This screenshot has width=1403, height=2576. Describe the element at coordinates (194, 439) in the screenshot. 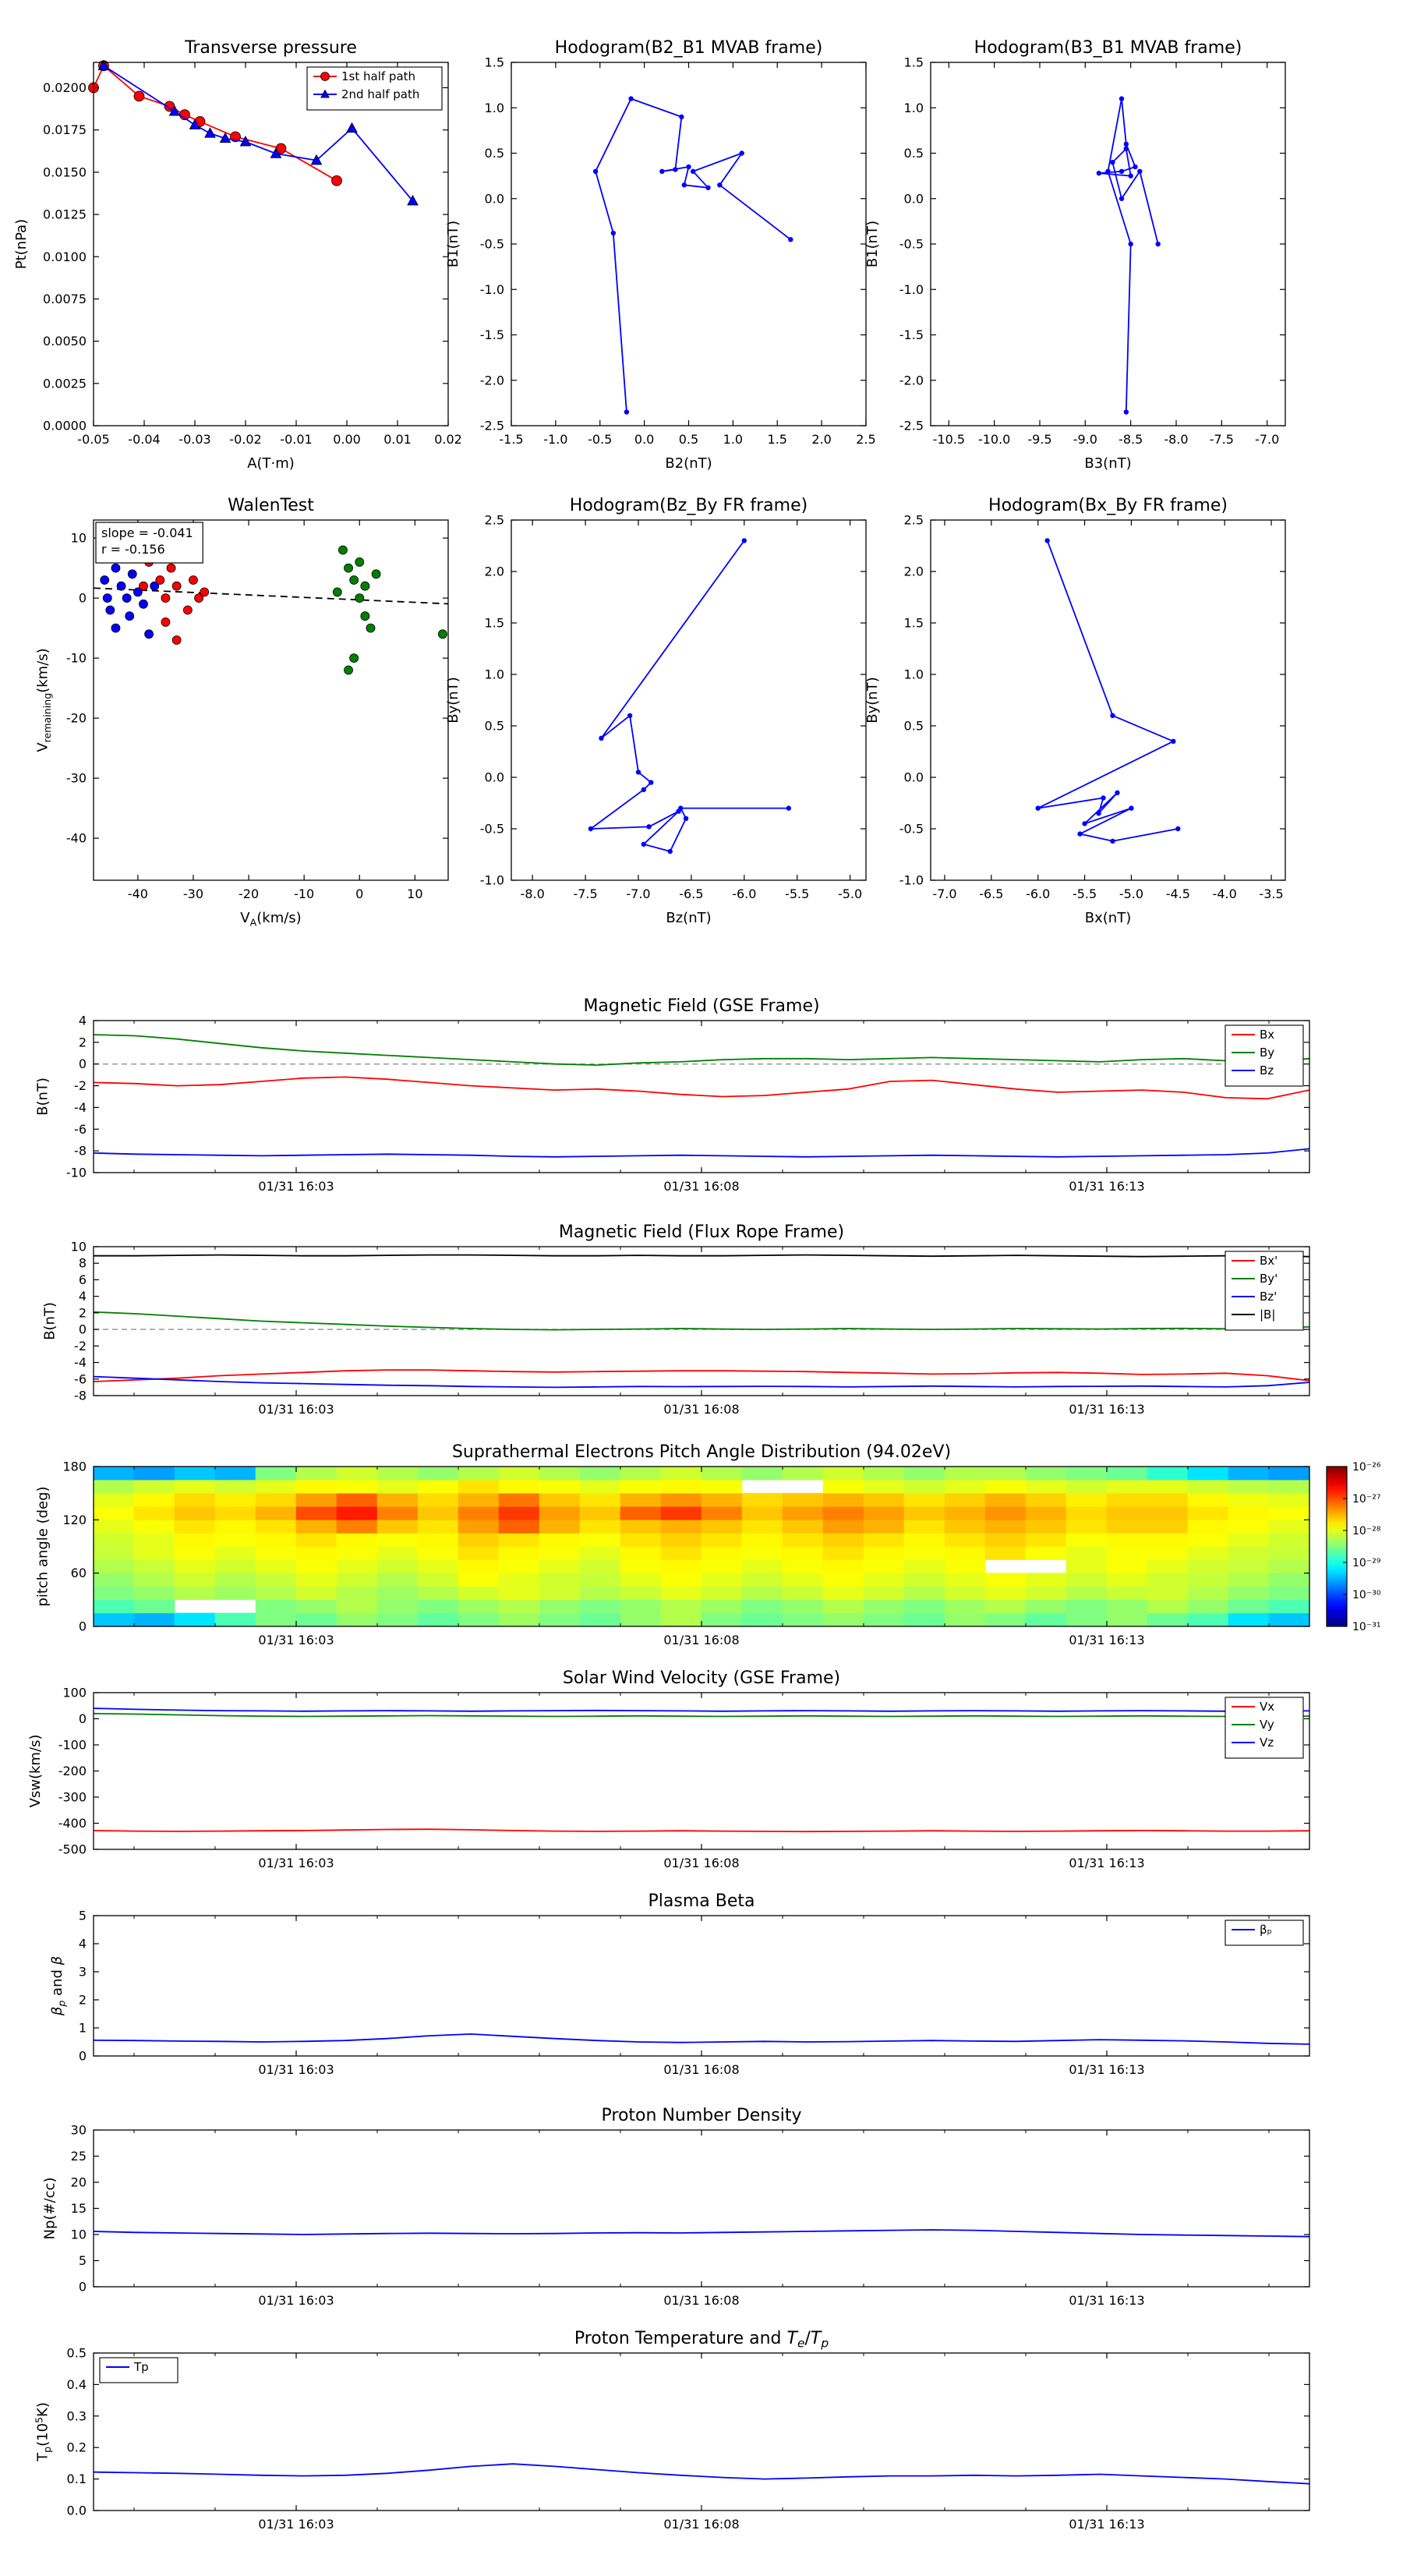

I see `svg-text: -0.03` at that location.